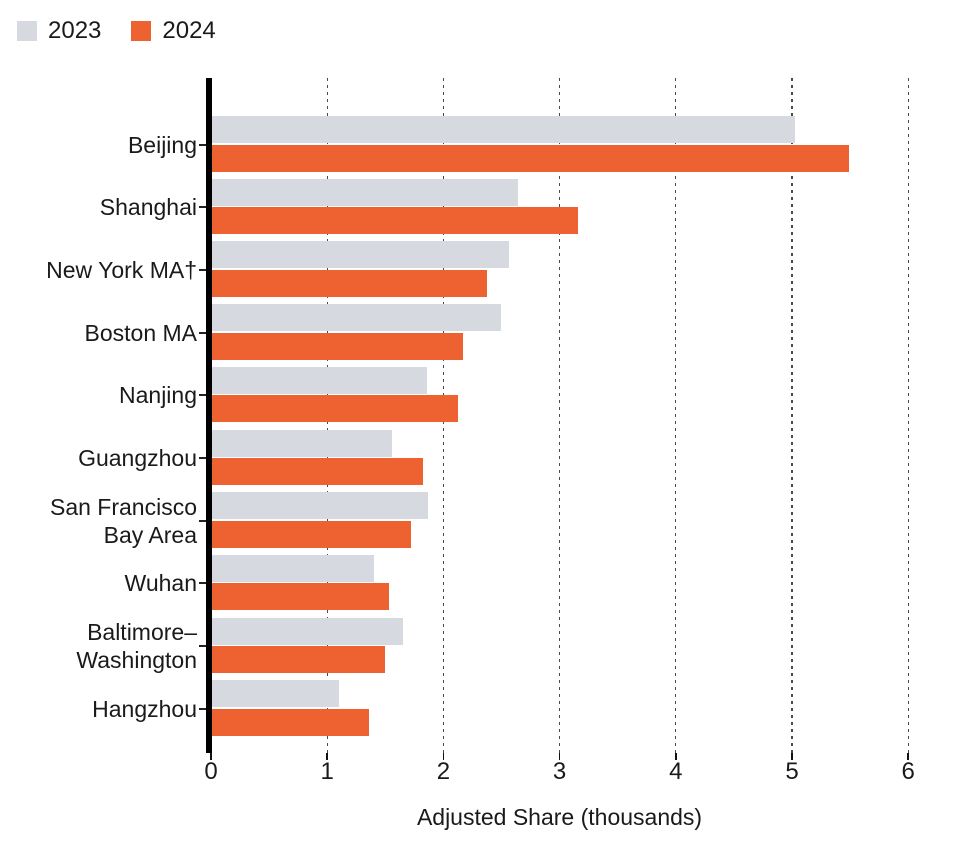 The image size is (953, 844). Describe the element at coordinates (137, 458) in the screenshot. I see `category-label-guangzhou: Guangzhou` at that location.